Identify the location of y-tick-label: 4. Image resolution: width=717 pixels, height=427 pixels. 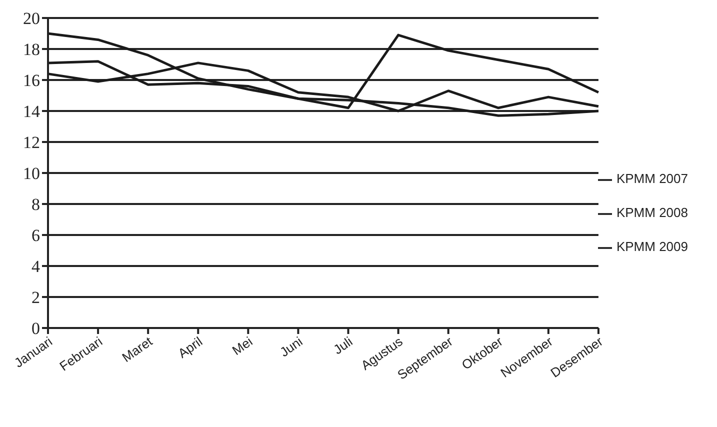
(36, 266).